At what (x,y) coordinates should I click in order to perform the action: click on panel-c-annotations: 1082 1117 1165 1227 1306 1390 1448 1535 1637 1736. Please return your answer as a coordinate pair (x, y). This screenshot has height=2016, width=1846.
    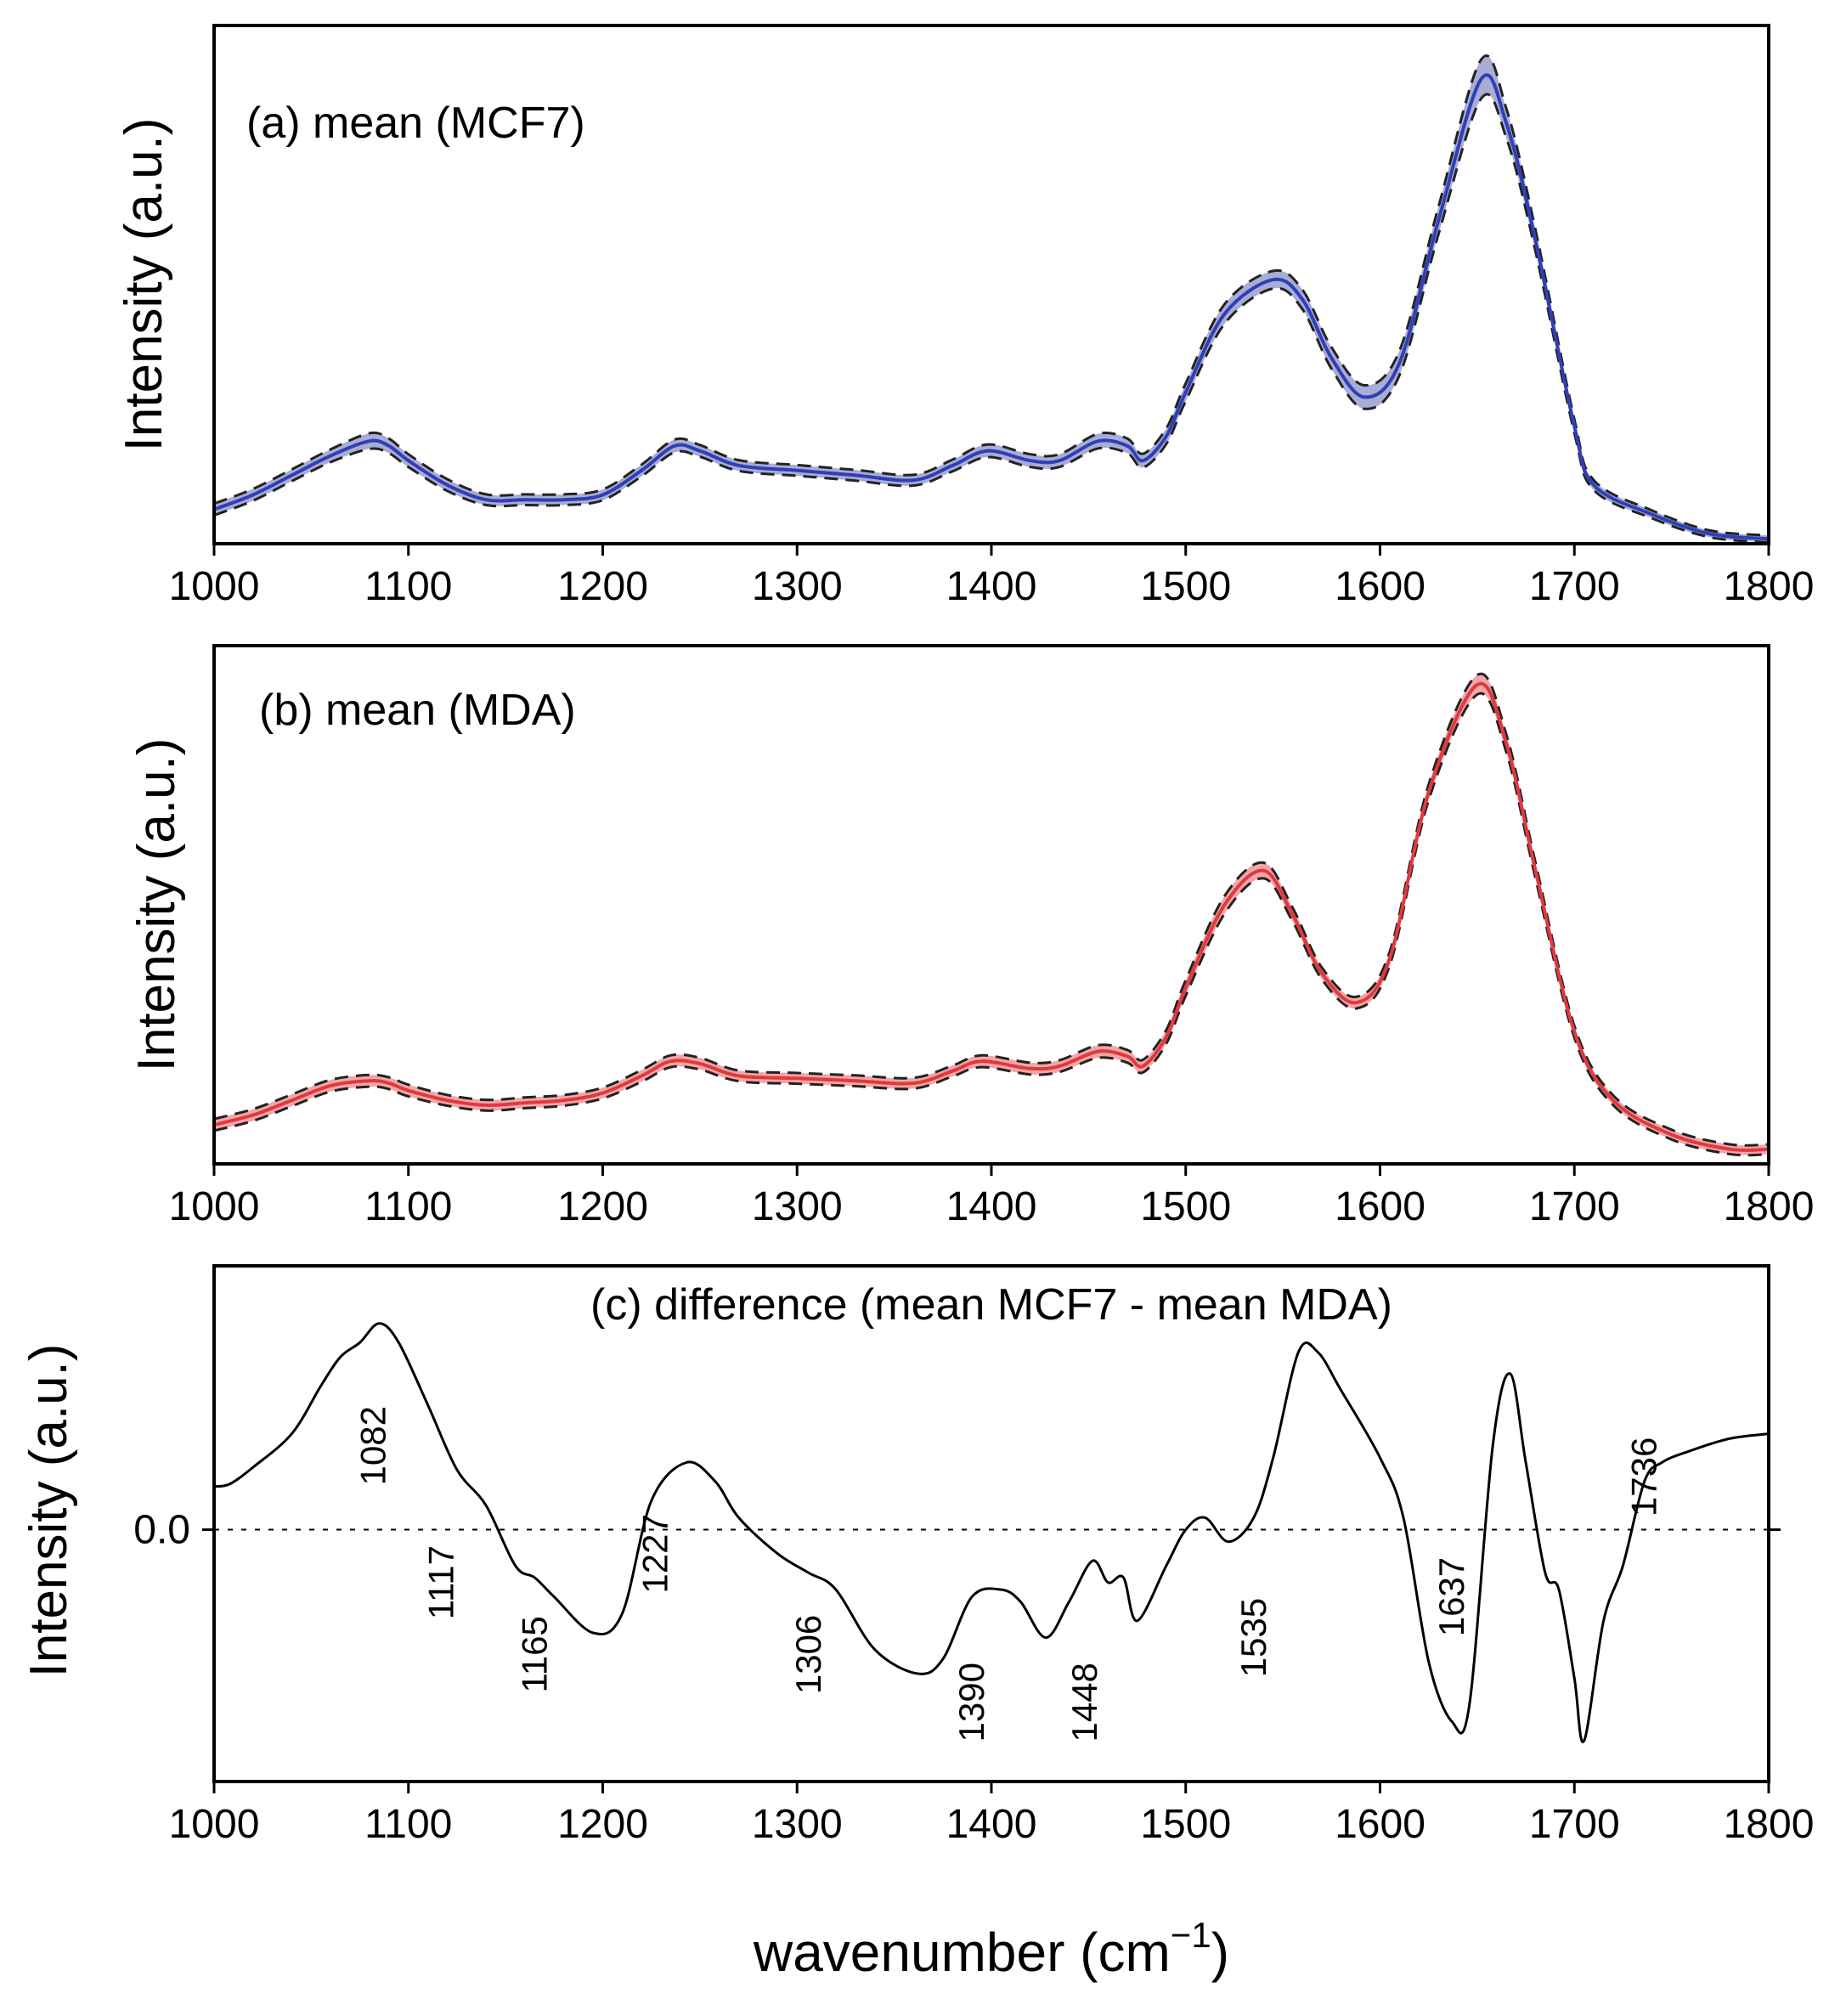
    Looking at the image, I should click on (1009, 1574).